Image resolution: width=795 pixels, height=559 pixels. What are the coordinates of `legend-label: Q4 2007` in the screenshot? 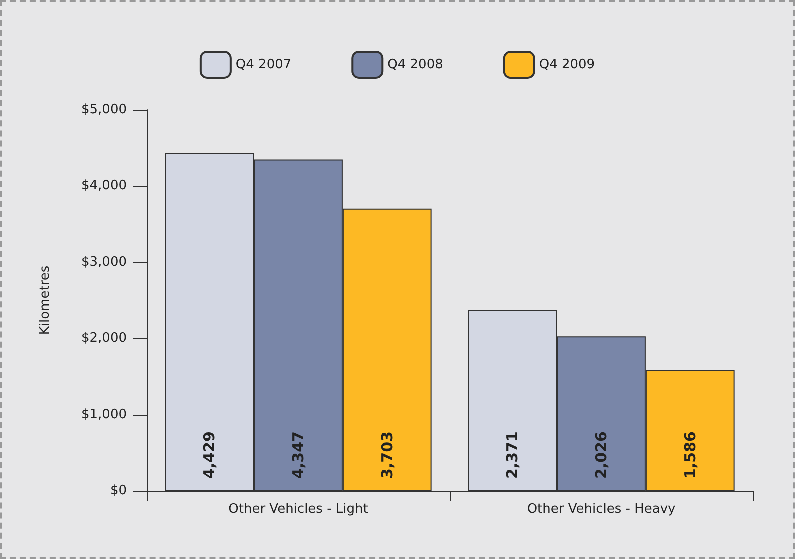 It's located at (264, 65).